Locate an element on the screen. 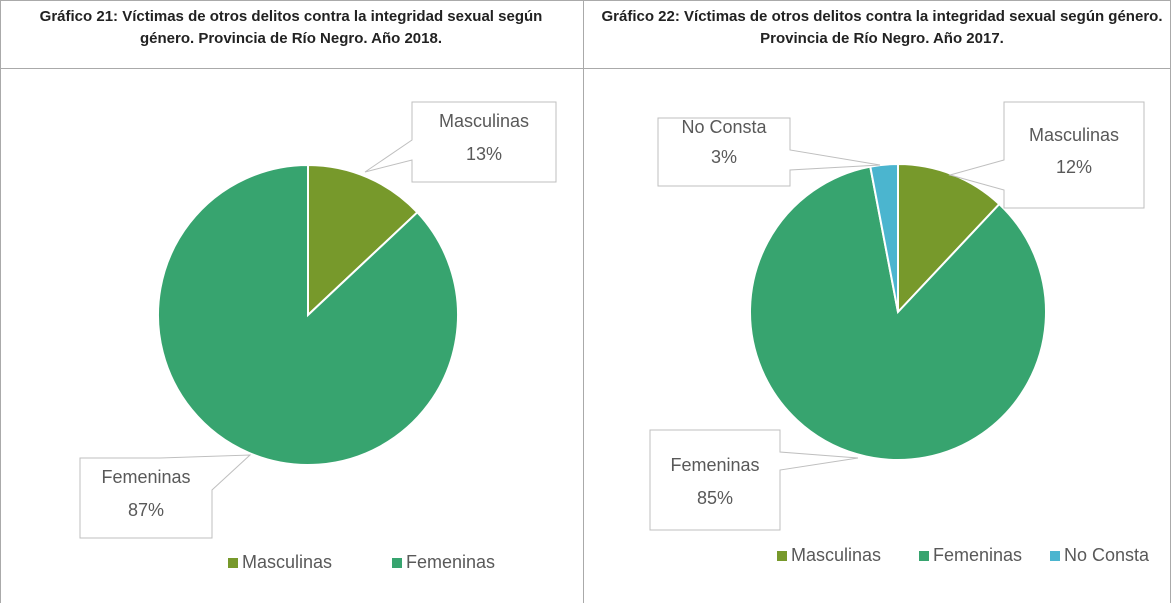 Image resolution: width=1171 pixels, height=603 pixels. legend-label: No Consta is located at coordinates (1107, 555).